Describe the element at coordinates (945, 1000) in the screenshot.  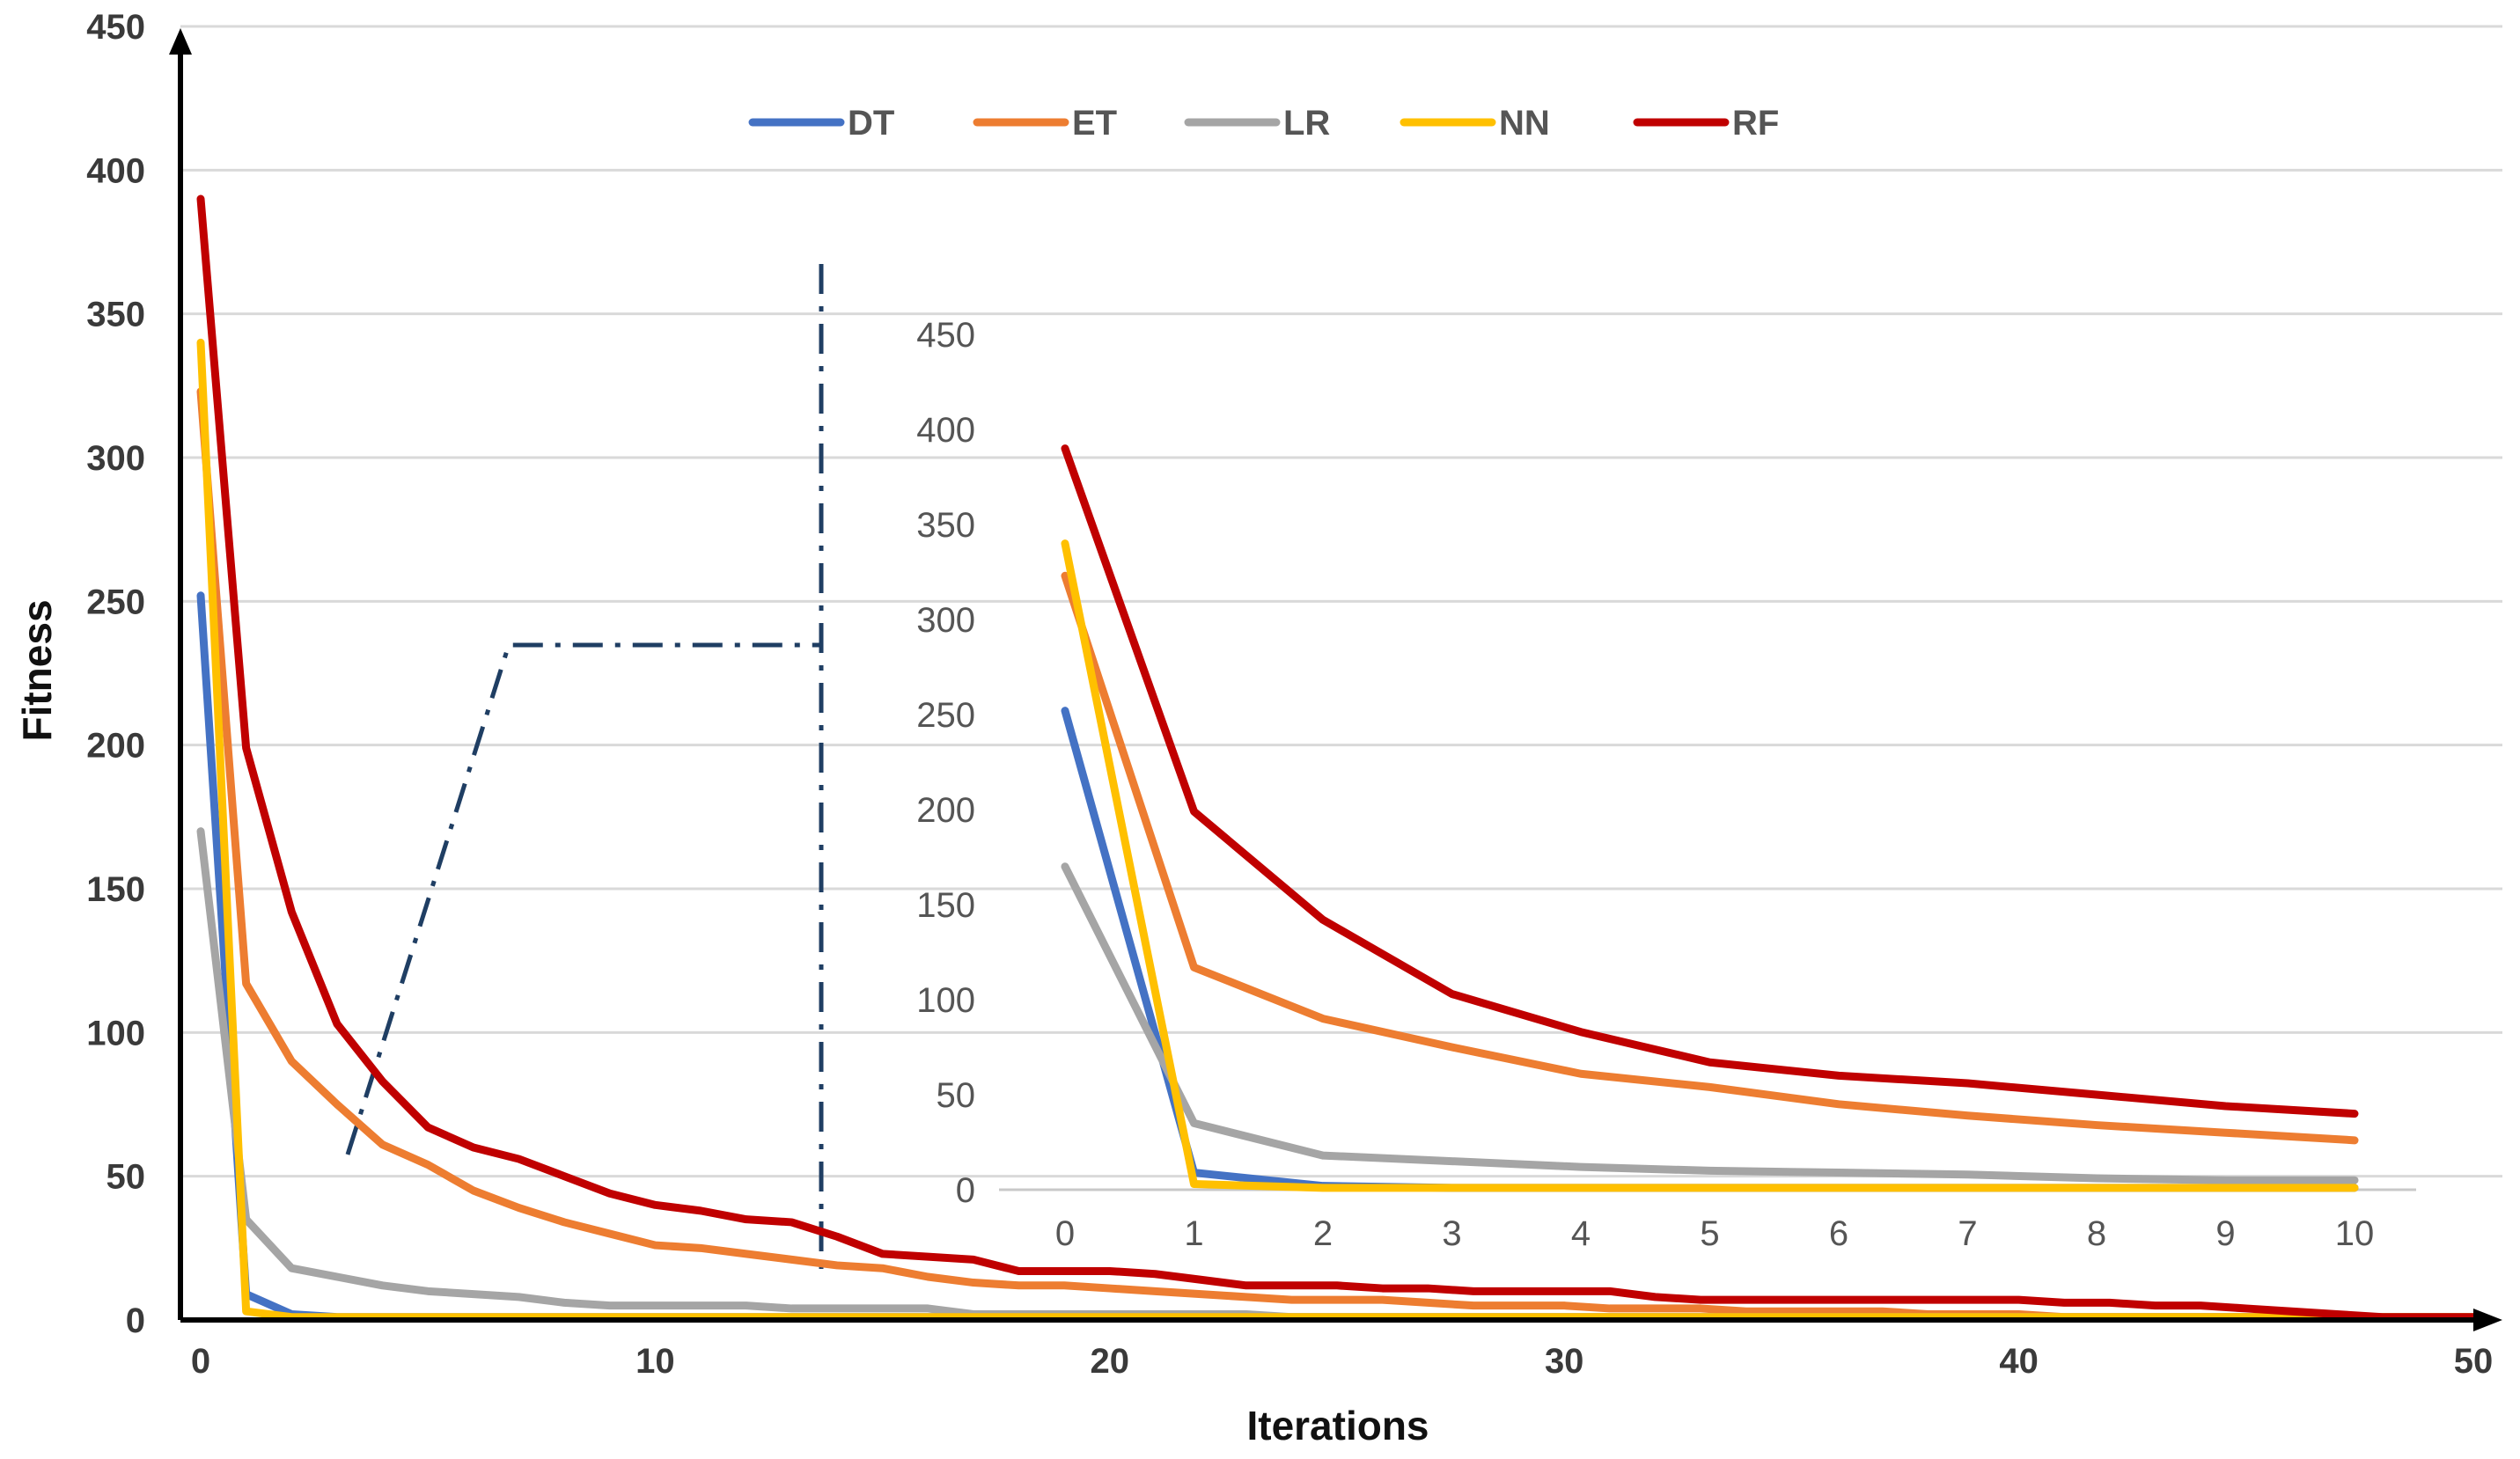
I see `inset-y-tick-label: 100` at that location.